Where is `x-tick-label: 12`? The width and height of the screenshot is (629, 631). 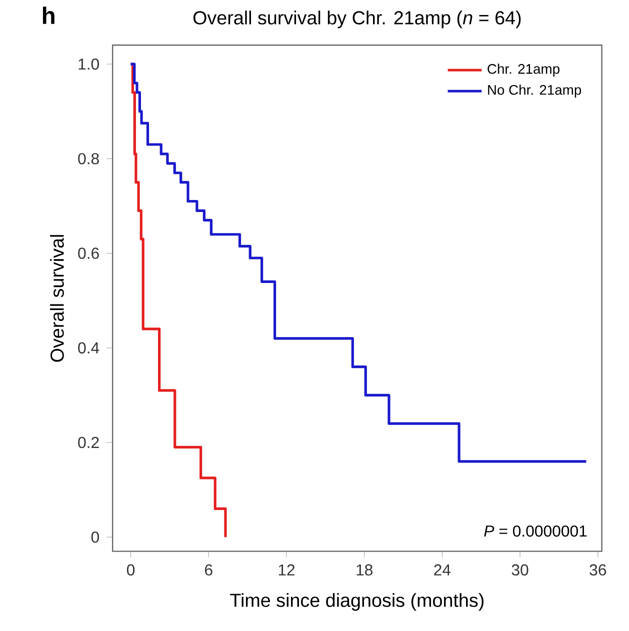
x-tick-label: 12 is located at coordinates (287, 570).